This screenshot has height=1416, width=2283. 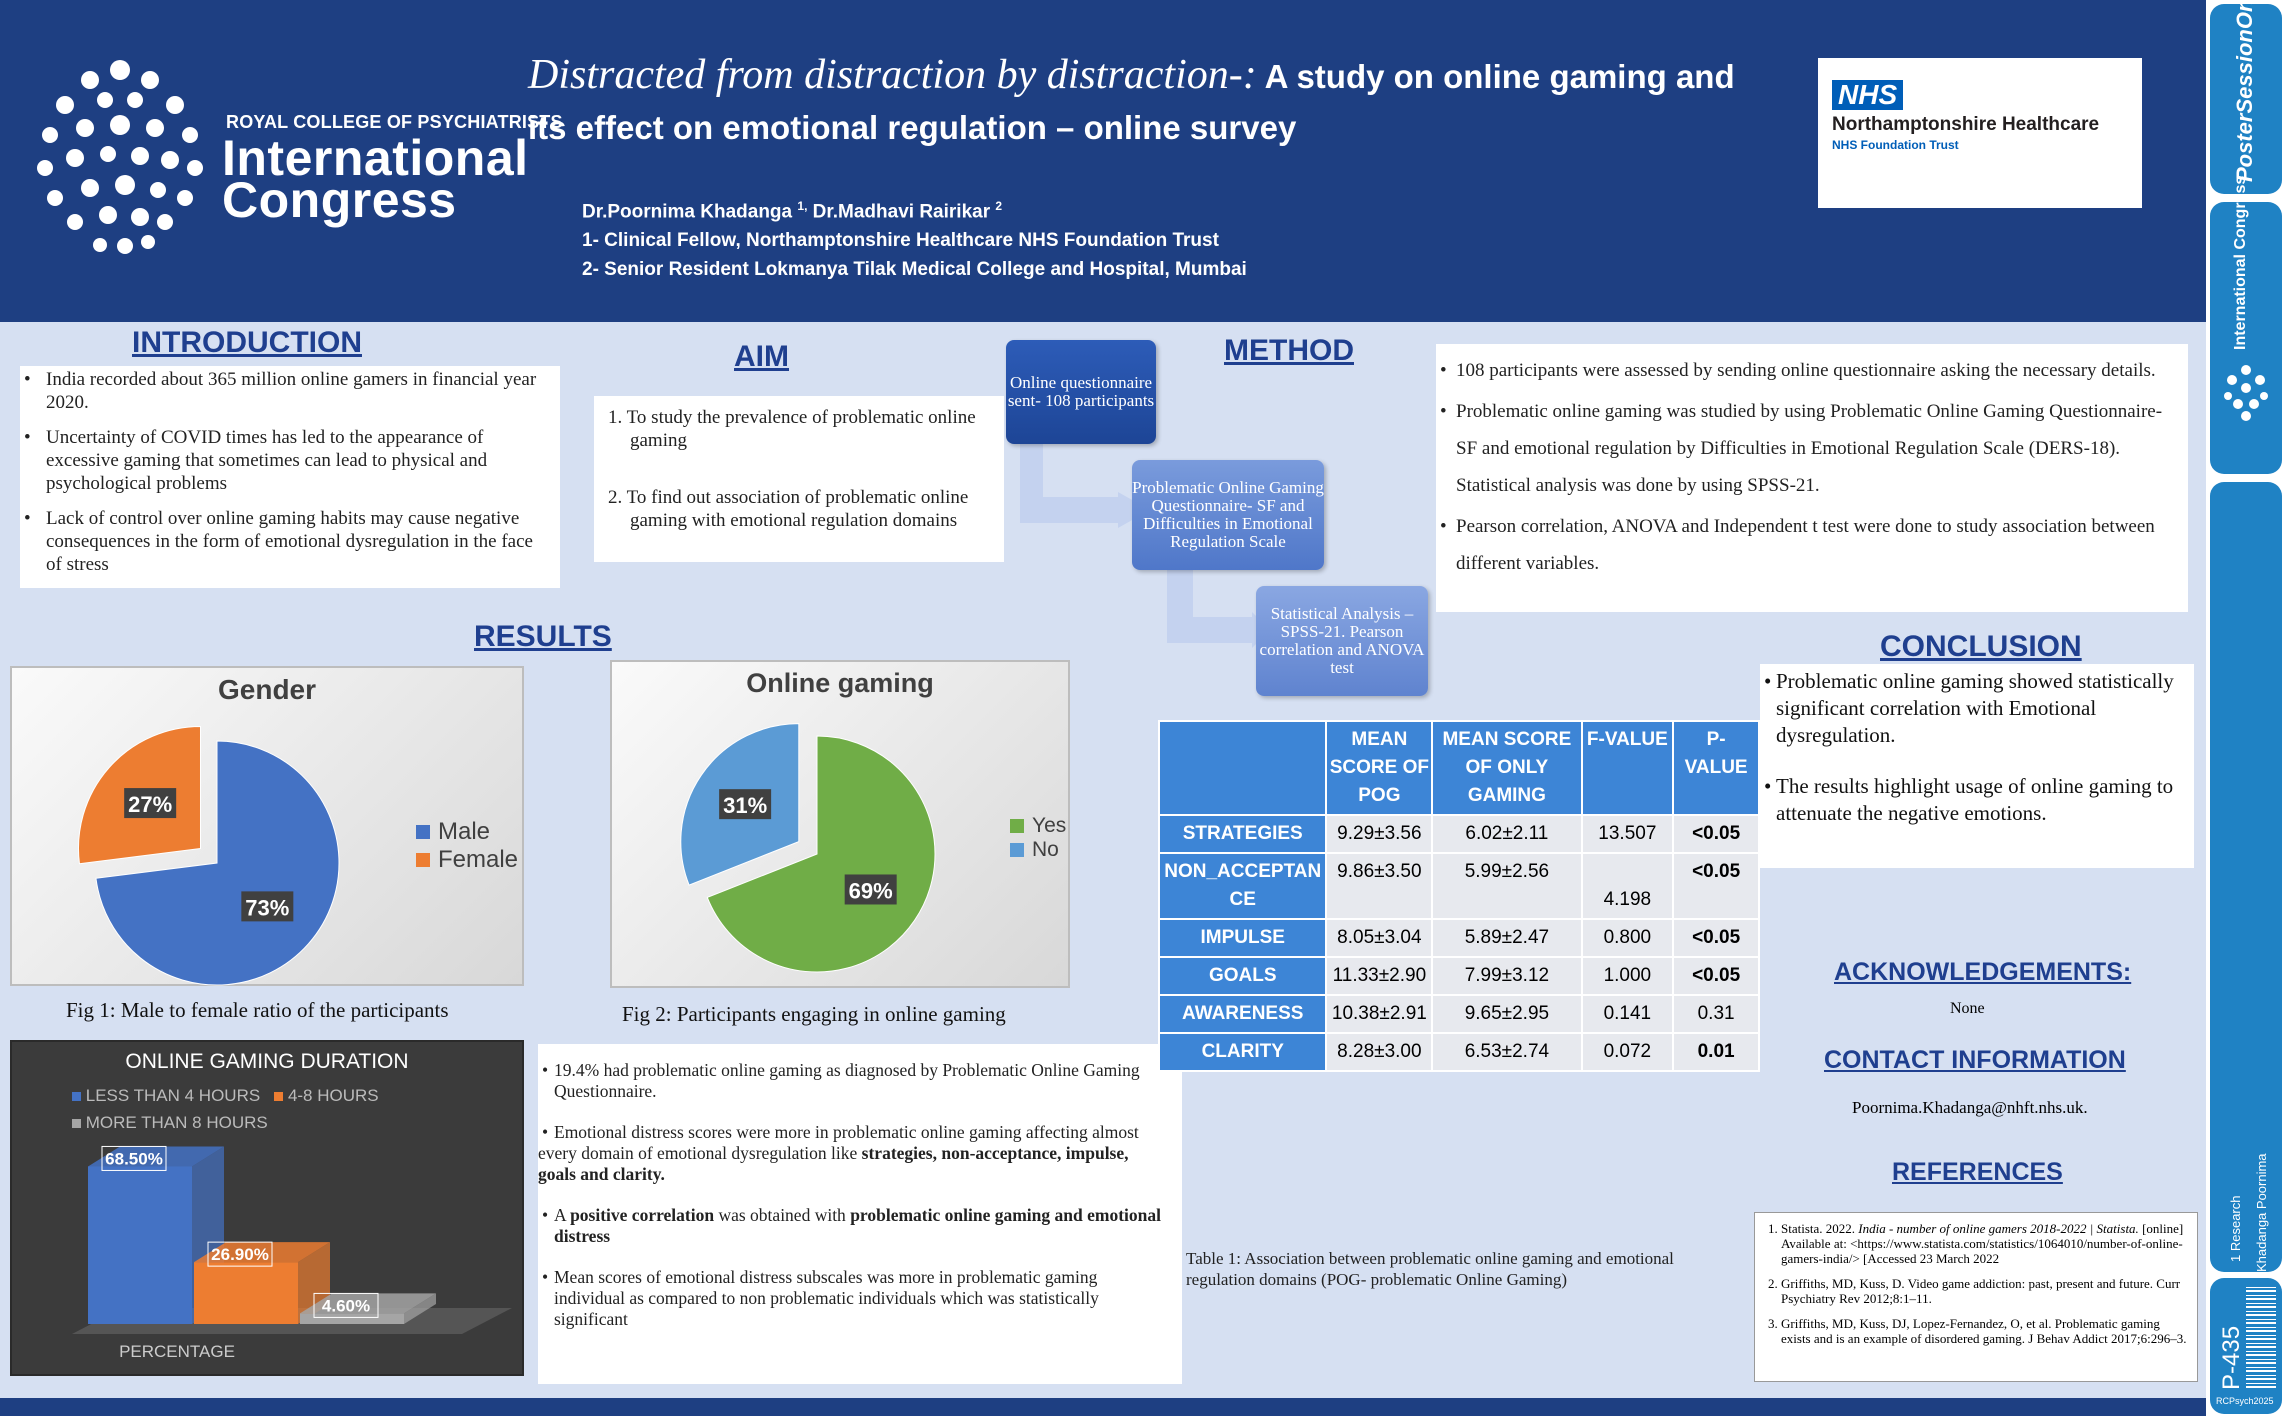 What do you see at coordinates (1716, 768) in the screenshot?
I see `table-header: P-VALUE` at bounding box center [1716, 768].